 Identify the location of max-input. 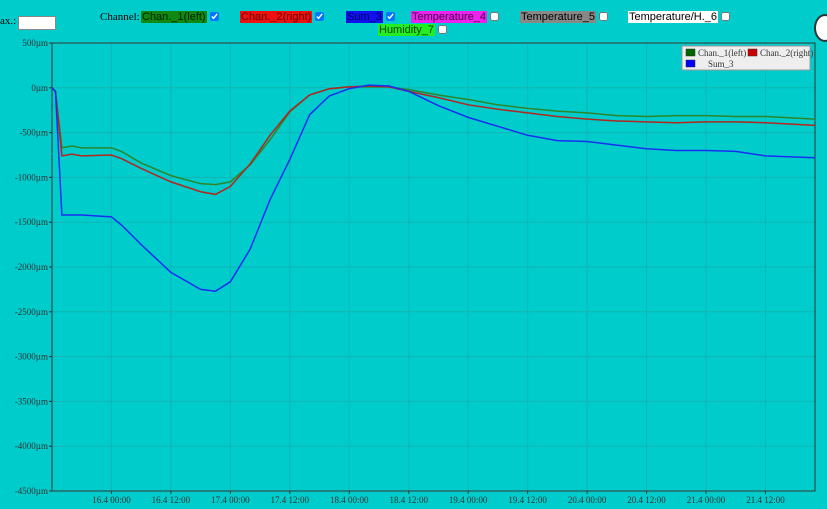
(37, 23).